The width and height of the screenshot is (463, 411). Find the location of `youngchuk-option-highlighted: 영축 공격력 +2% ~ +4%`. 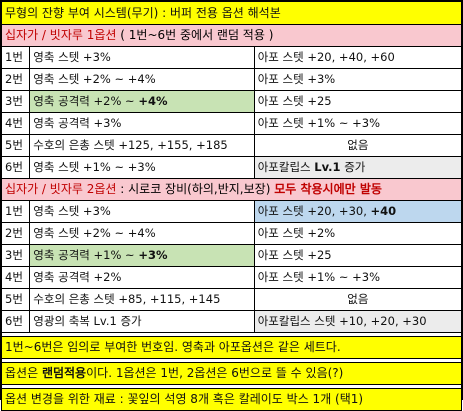

youngchuk-option-highlighted: 영축 공격력 +2% ~ +4% is located at coordinates (142, 101).